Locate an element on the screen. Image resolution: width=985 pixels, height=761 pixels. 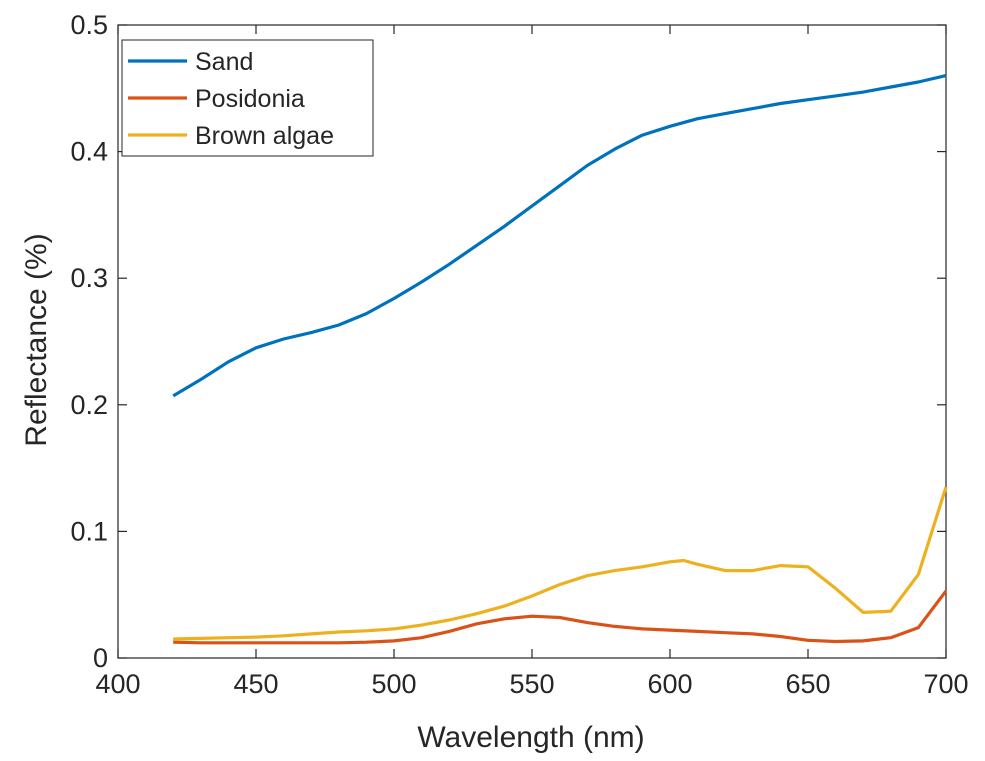
x-axis-label: Wavelength (nm) is located at coordinates (530, 737).